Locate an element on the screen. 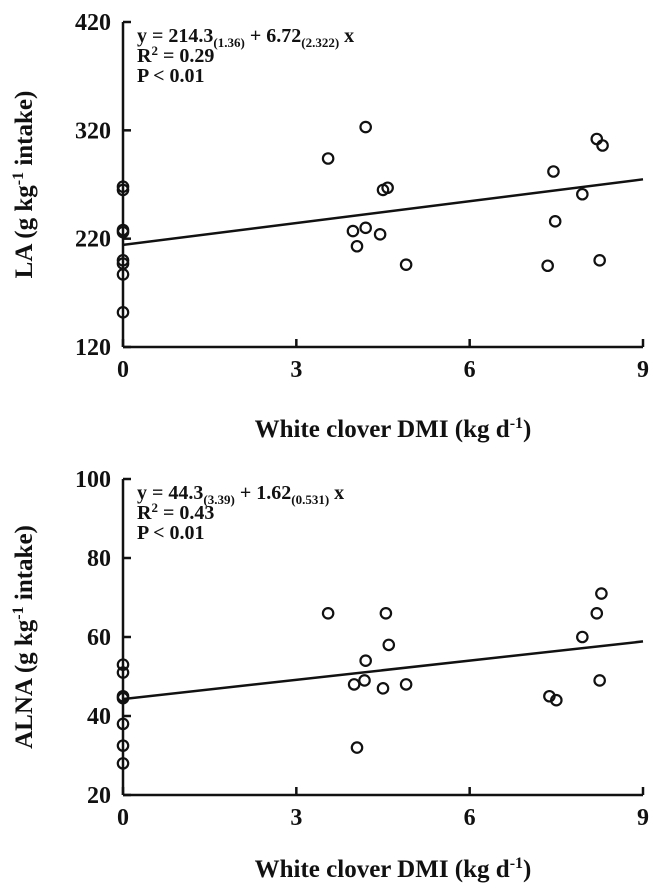 The image size is (650, 887). y-tick-label: 40 is located at coordinates (99, 717).